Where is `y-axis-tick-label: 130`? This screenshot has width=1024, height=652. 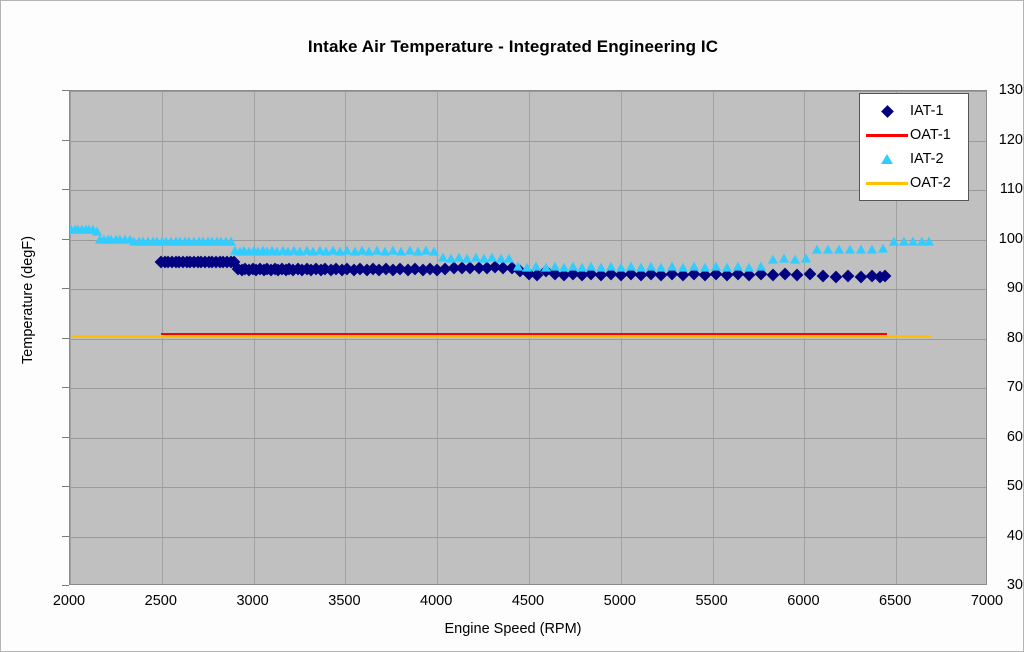 y-axis-tick-label: 130 is located at coordinates (1010, 90).